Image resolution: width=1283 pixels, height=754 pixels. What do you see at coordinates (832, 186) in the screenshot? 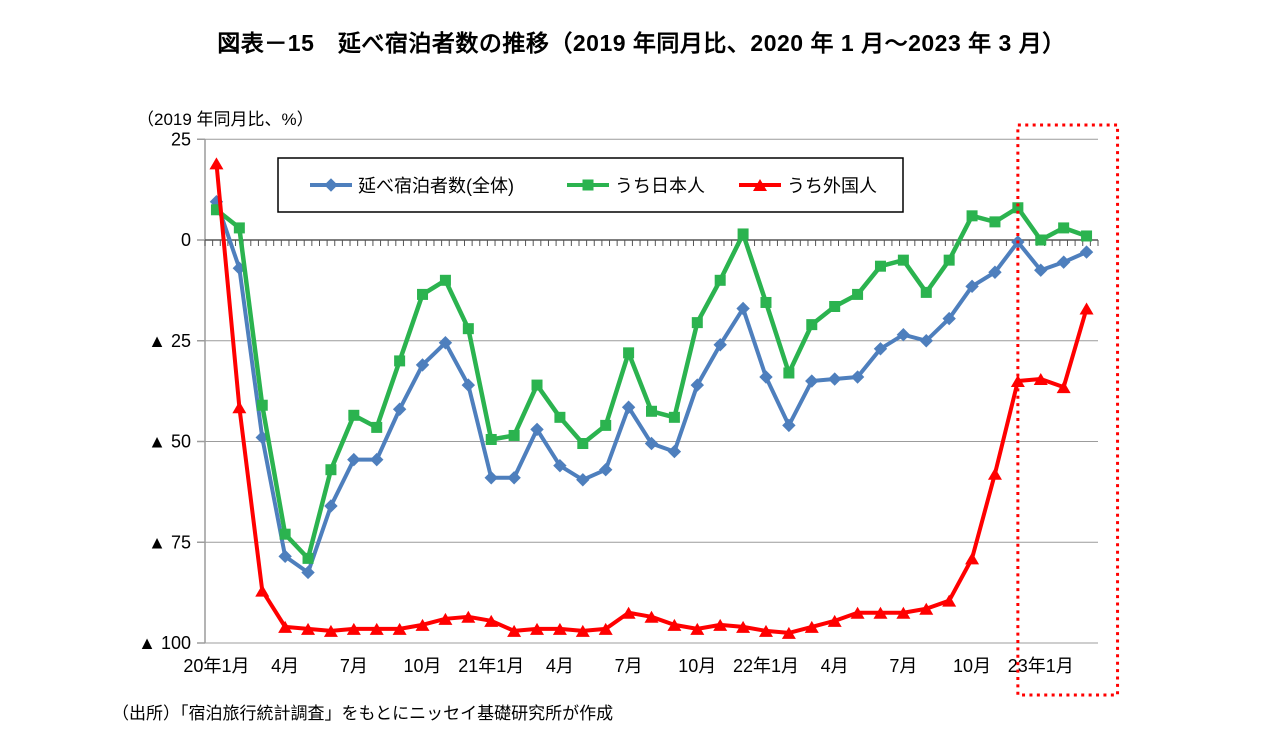
I see `legend-label-3: うち外国人` at bounding box center [832, 186].